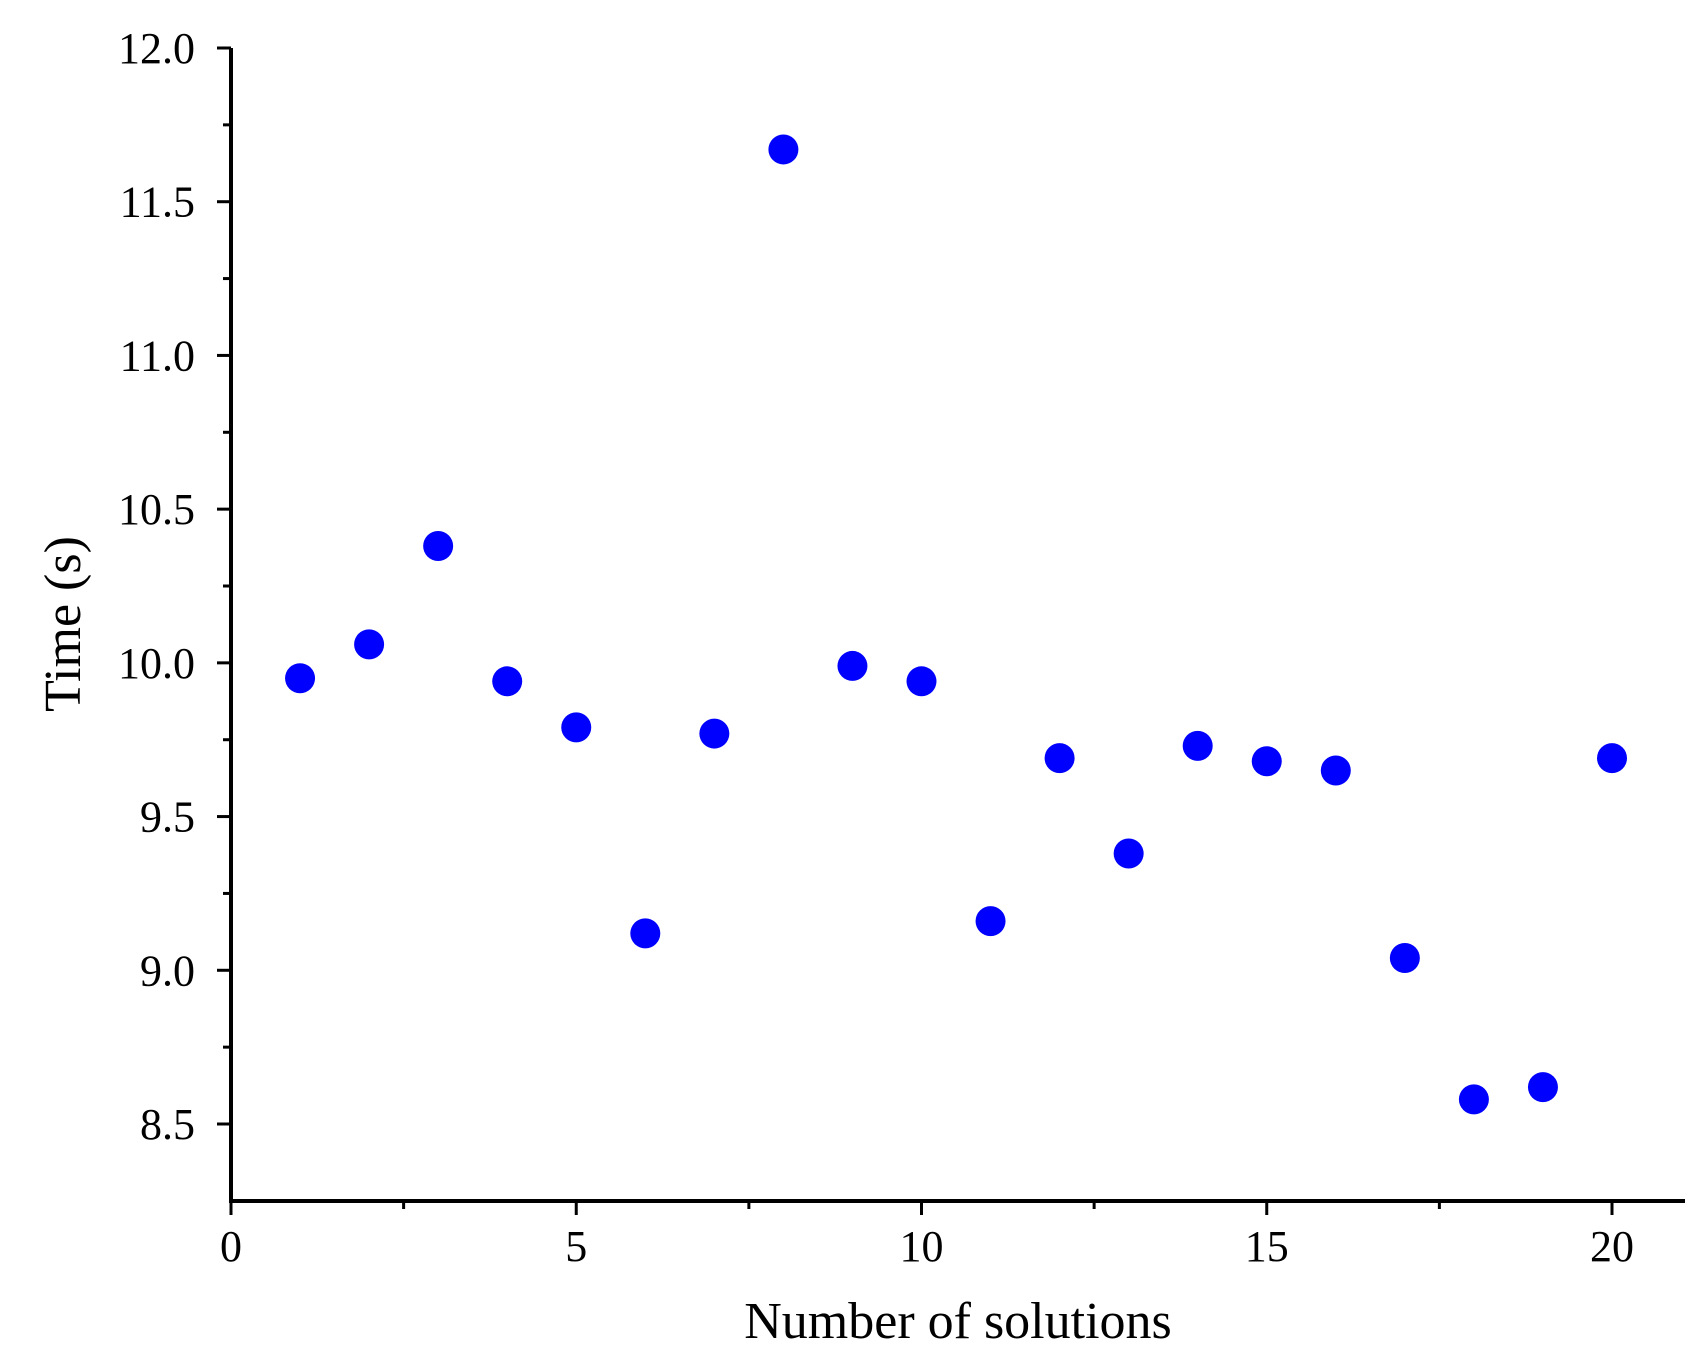  I want to click on y-ticks: 8.5 9.0 9.5 10.0 10.5 11.0 11.5 12.0, so click(174, 586).